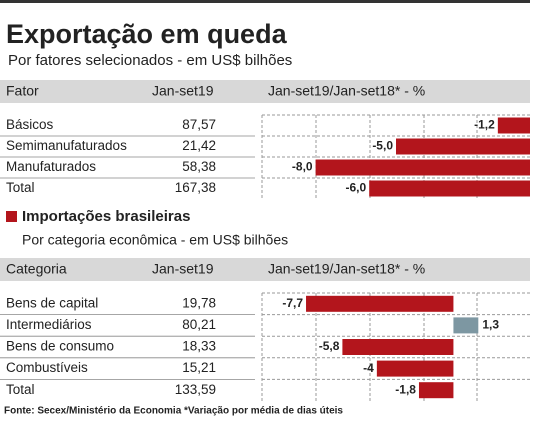 This screenshot has height=425, width=540. What do you see at coordinates (292, 303) in the screenshot?
I see `value-label: -7,7` at bounding box center [292, 303].